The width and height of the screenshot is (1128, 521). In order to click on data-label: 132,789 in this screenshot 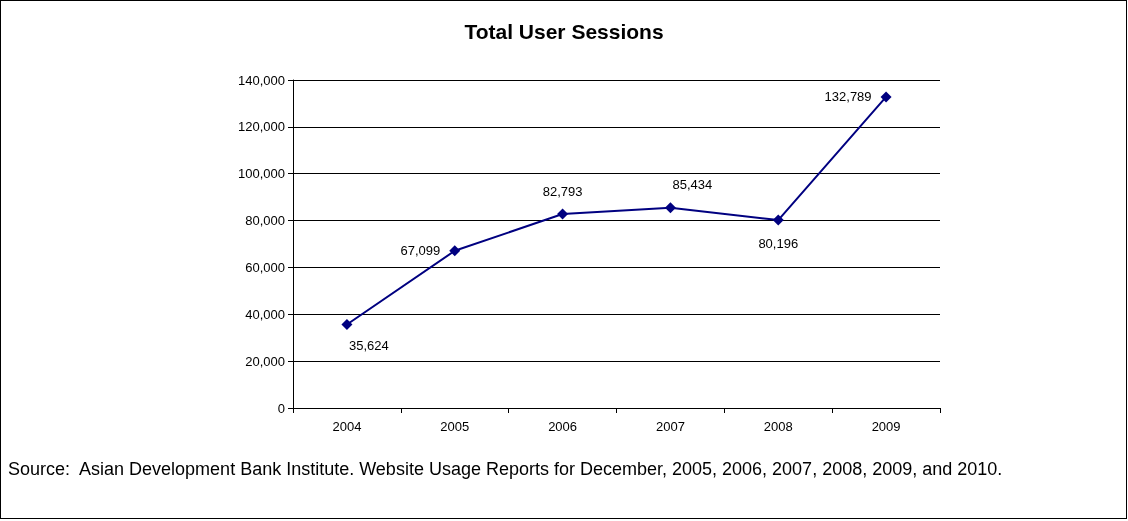, I will do `click(848, 97)`.